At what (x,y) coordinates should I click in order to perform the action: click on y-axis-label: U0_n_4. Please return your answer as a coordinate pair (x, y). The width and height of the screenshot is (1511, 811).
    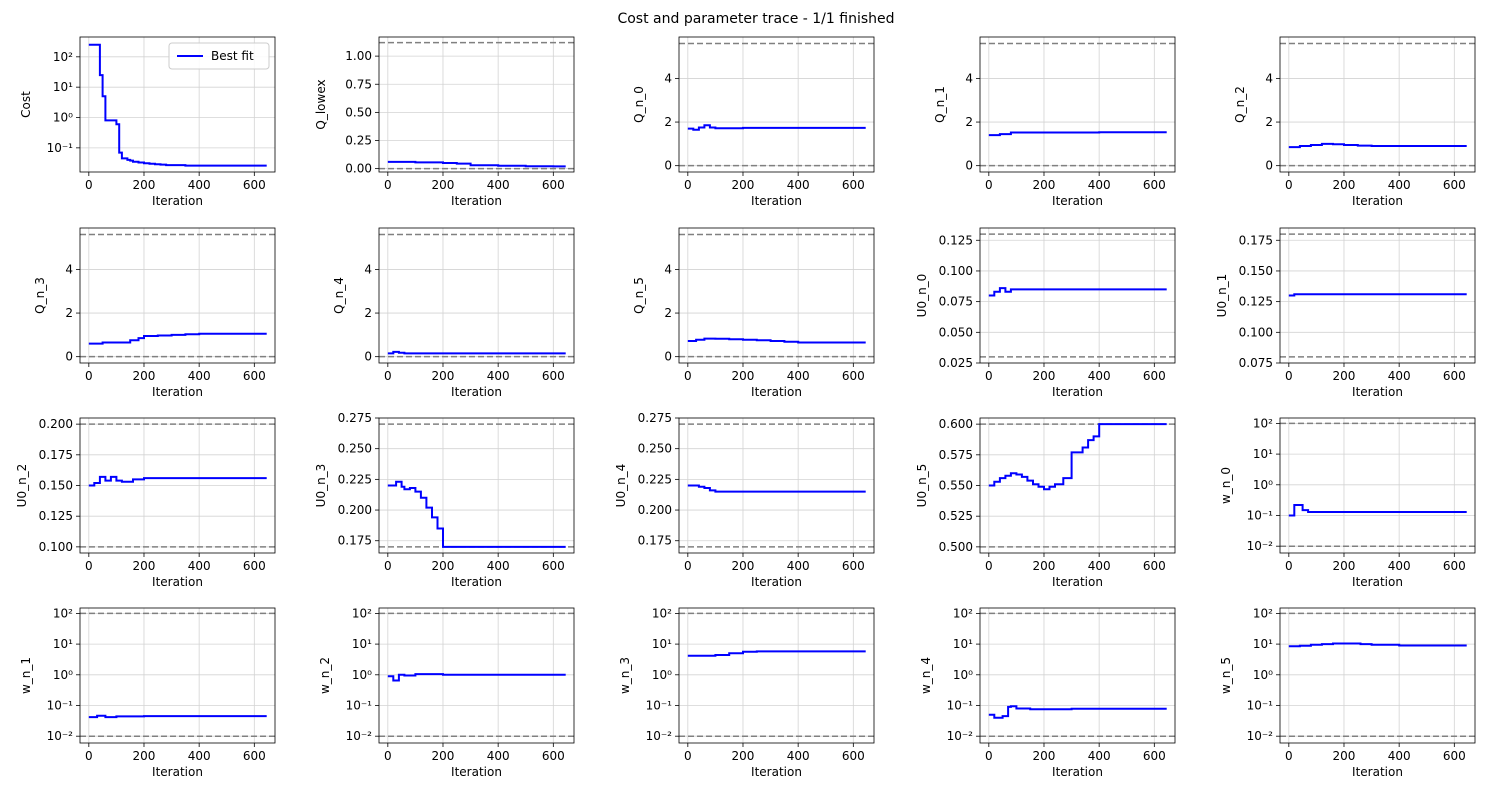
    Looking at the image, I should click on (621, 486).